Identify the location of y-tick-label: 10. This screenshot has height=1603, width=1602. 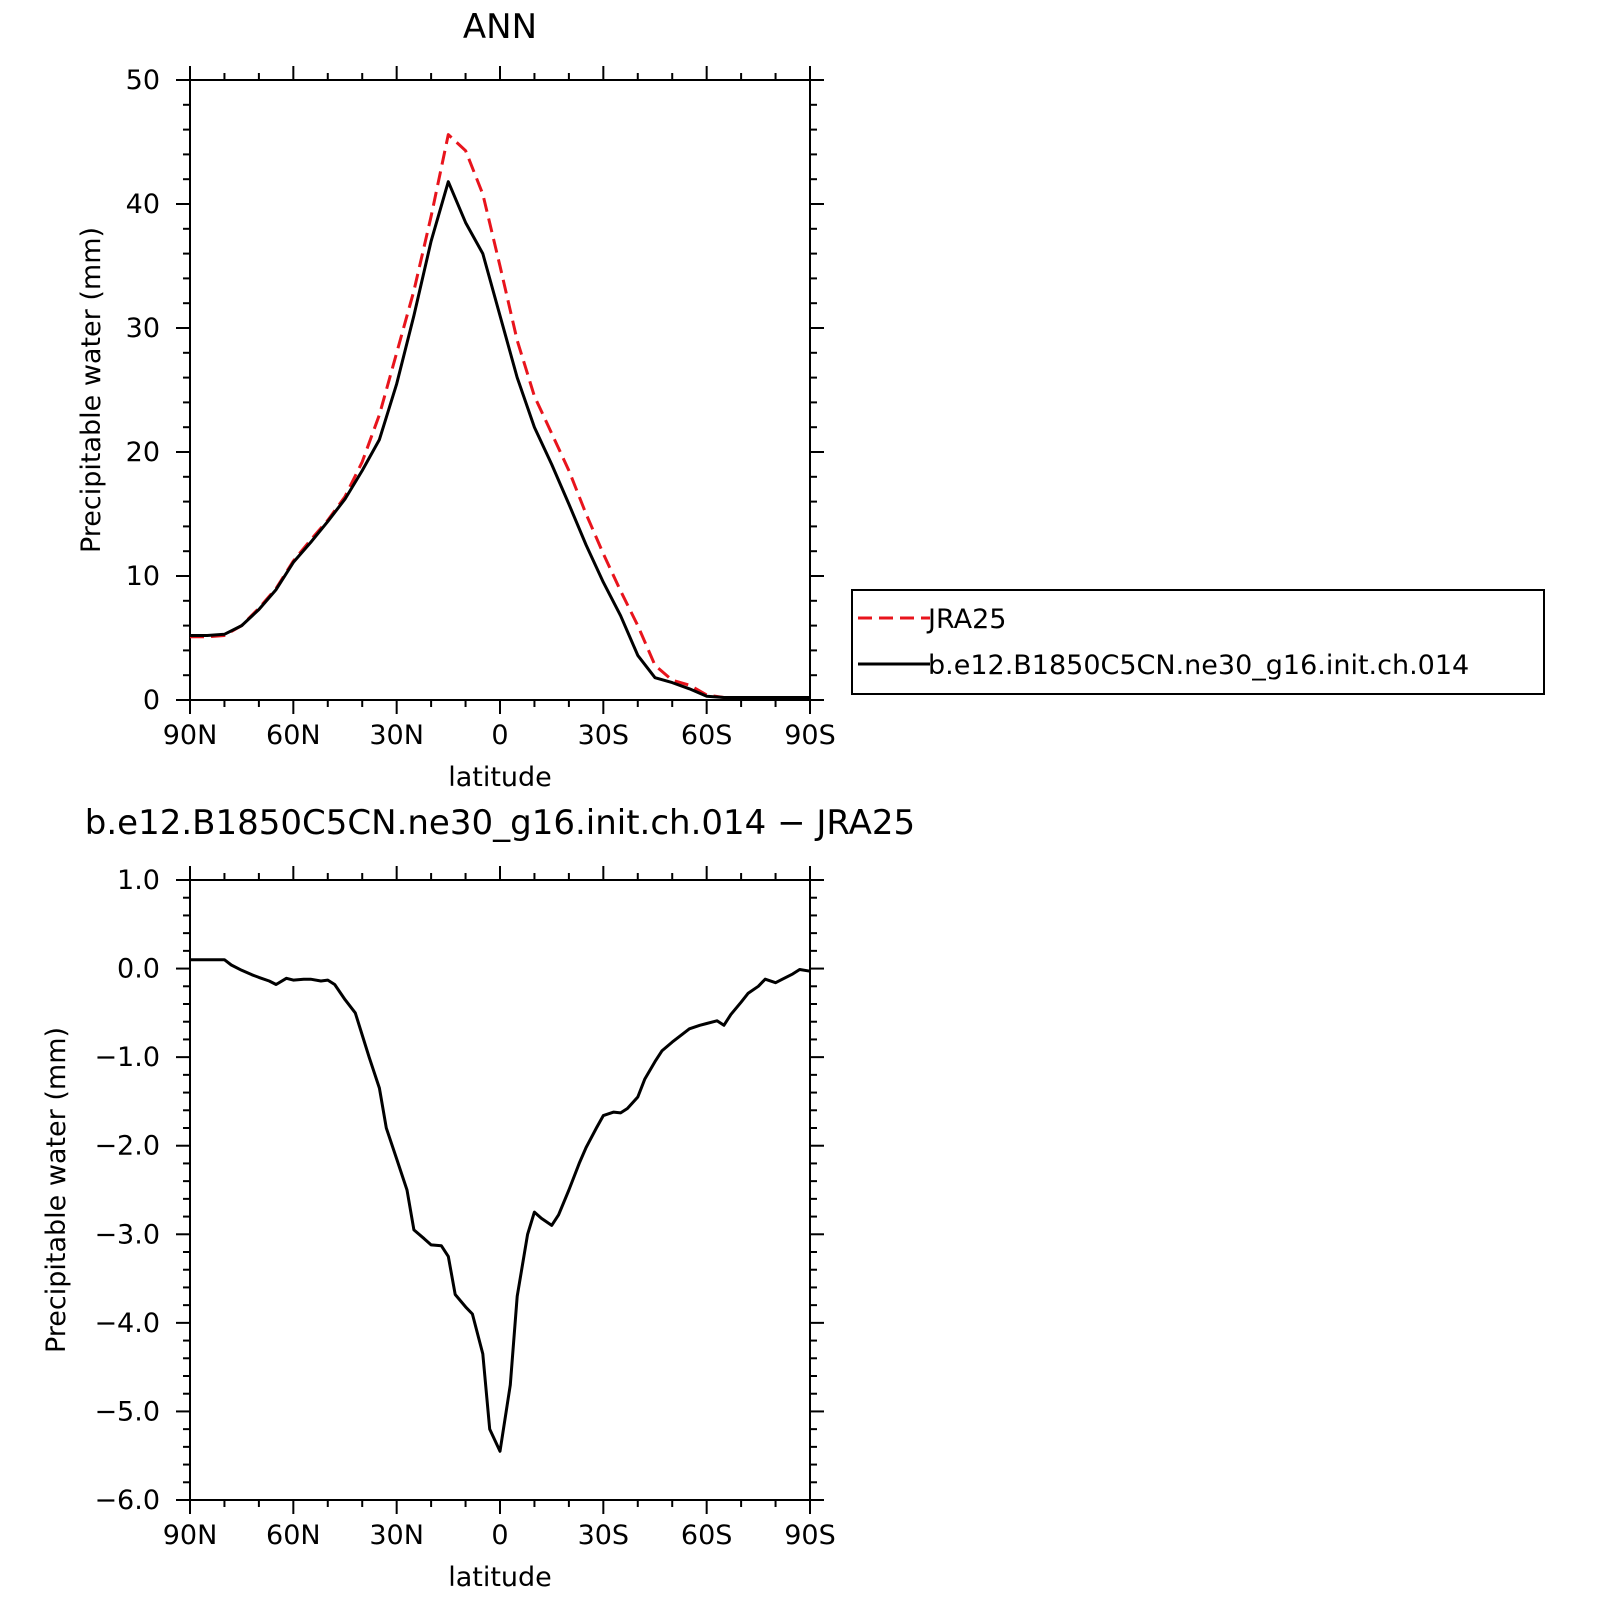
(143, 576).